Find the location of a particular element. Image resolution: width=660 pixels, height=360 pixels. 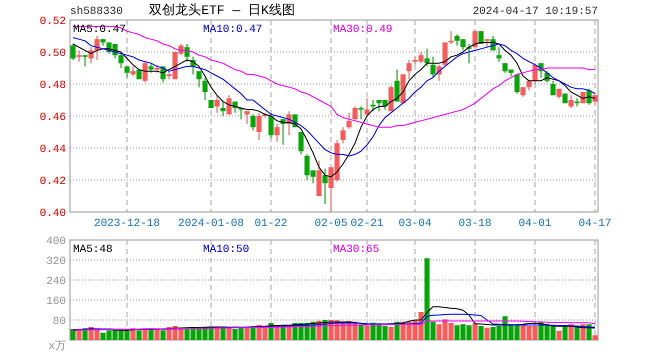

chart-title: 双创龙头ETF — 日K线图 is located at coordinates (222, 10).